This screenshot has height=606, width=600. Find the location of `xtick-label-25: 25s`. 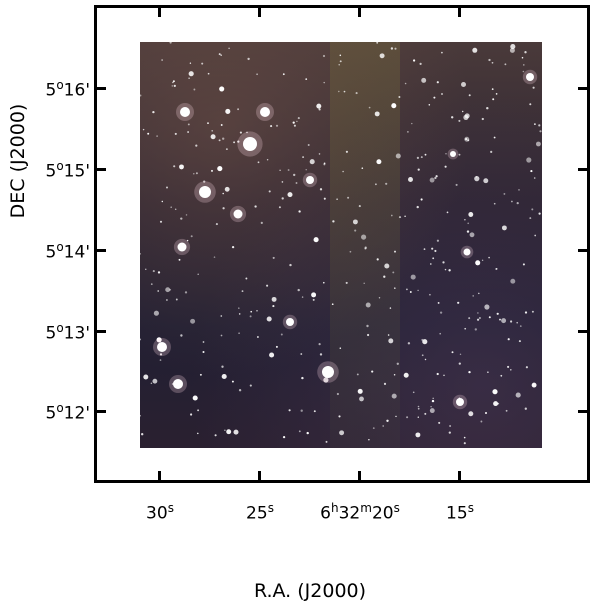

xtick-label-25: 25s is located at coordinates (260, 512).